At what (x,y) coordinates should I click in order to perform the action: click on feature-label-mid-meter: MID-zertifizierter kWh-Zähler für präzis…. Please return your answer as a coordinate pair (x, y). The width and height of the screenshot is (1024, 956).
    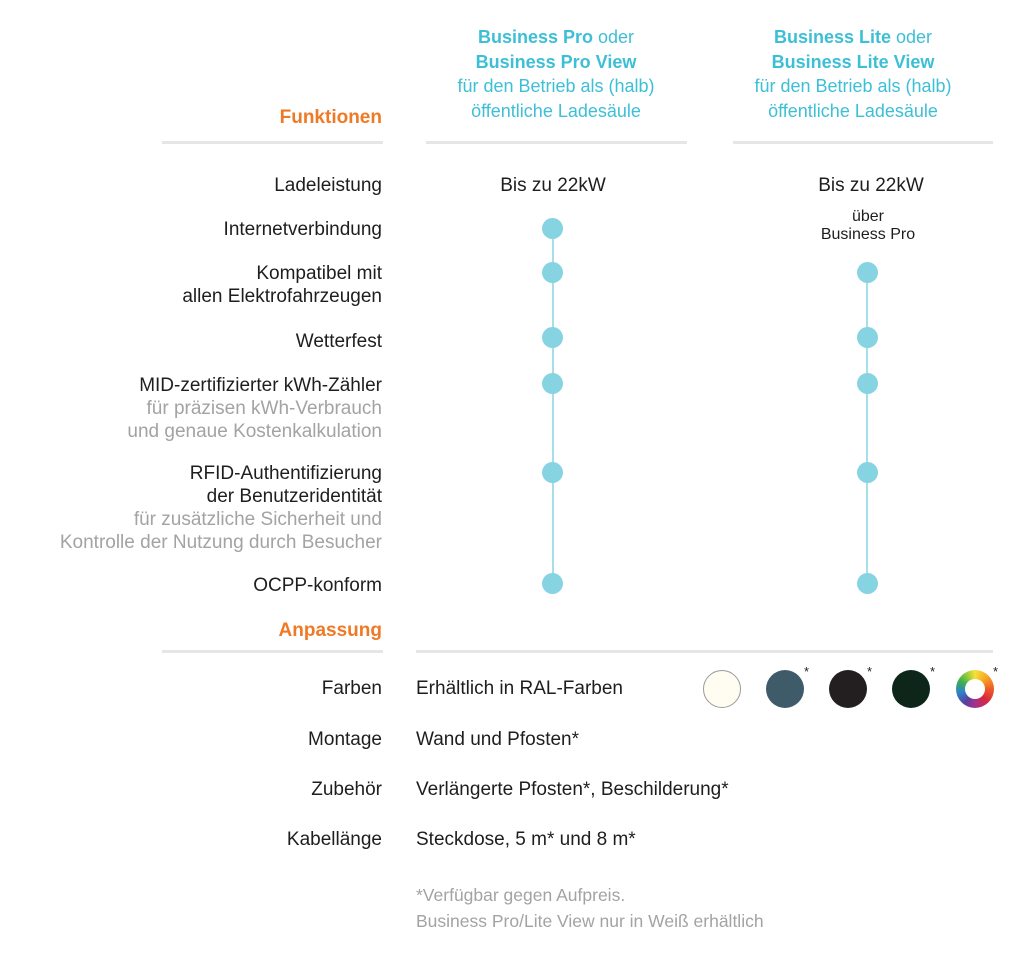
    Looking at the image, I should click on (254, 408).